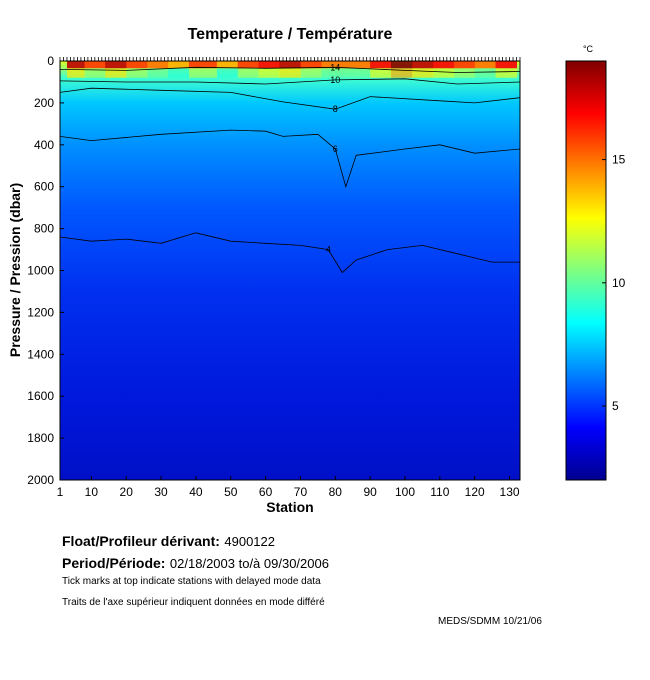 This screenshot has width=650, height=680. I want to click on x-axis: 1 10 20 30 40 50 60 70 80 90 100 110 120 130, so click(288, 487).